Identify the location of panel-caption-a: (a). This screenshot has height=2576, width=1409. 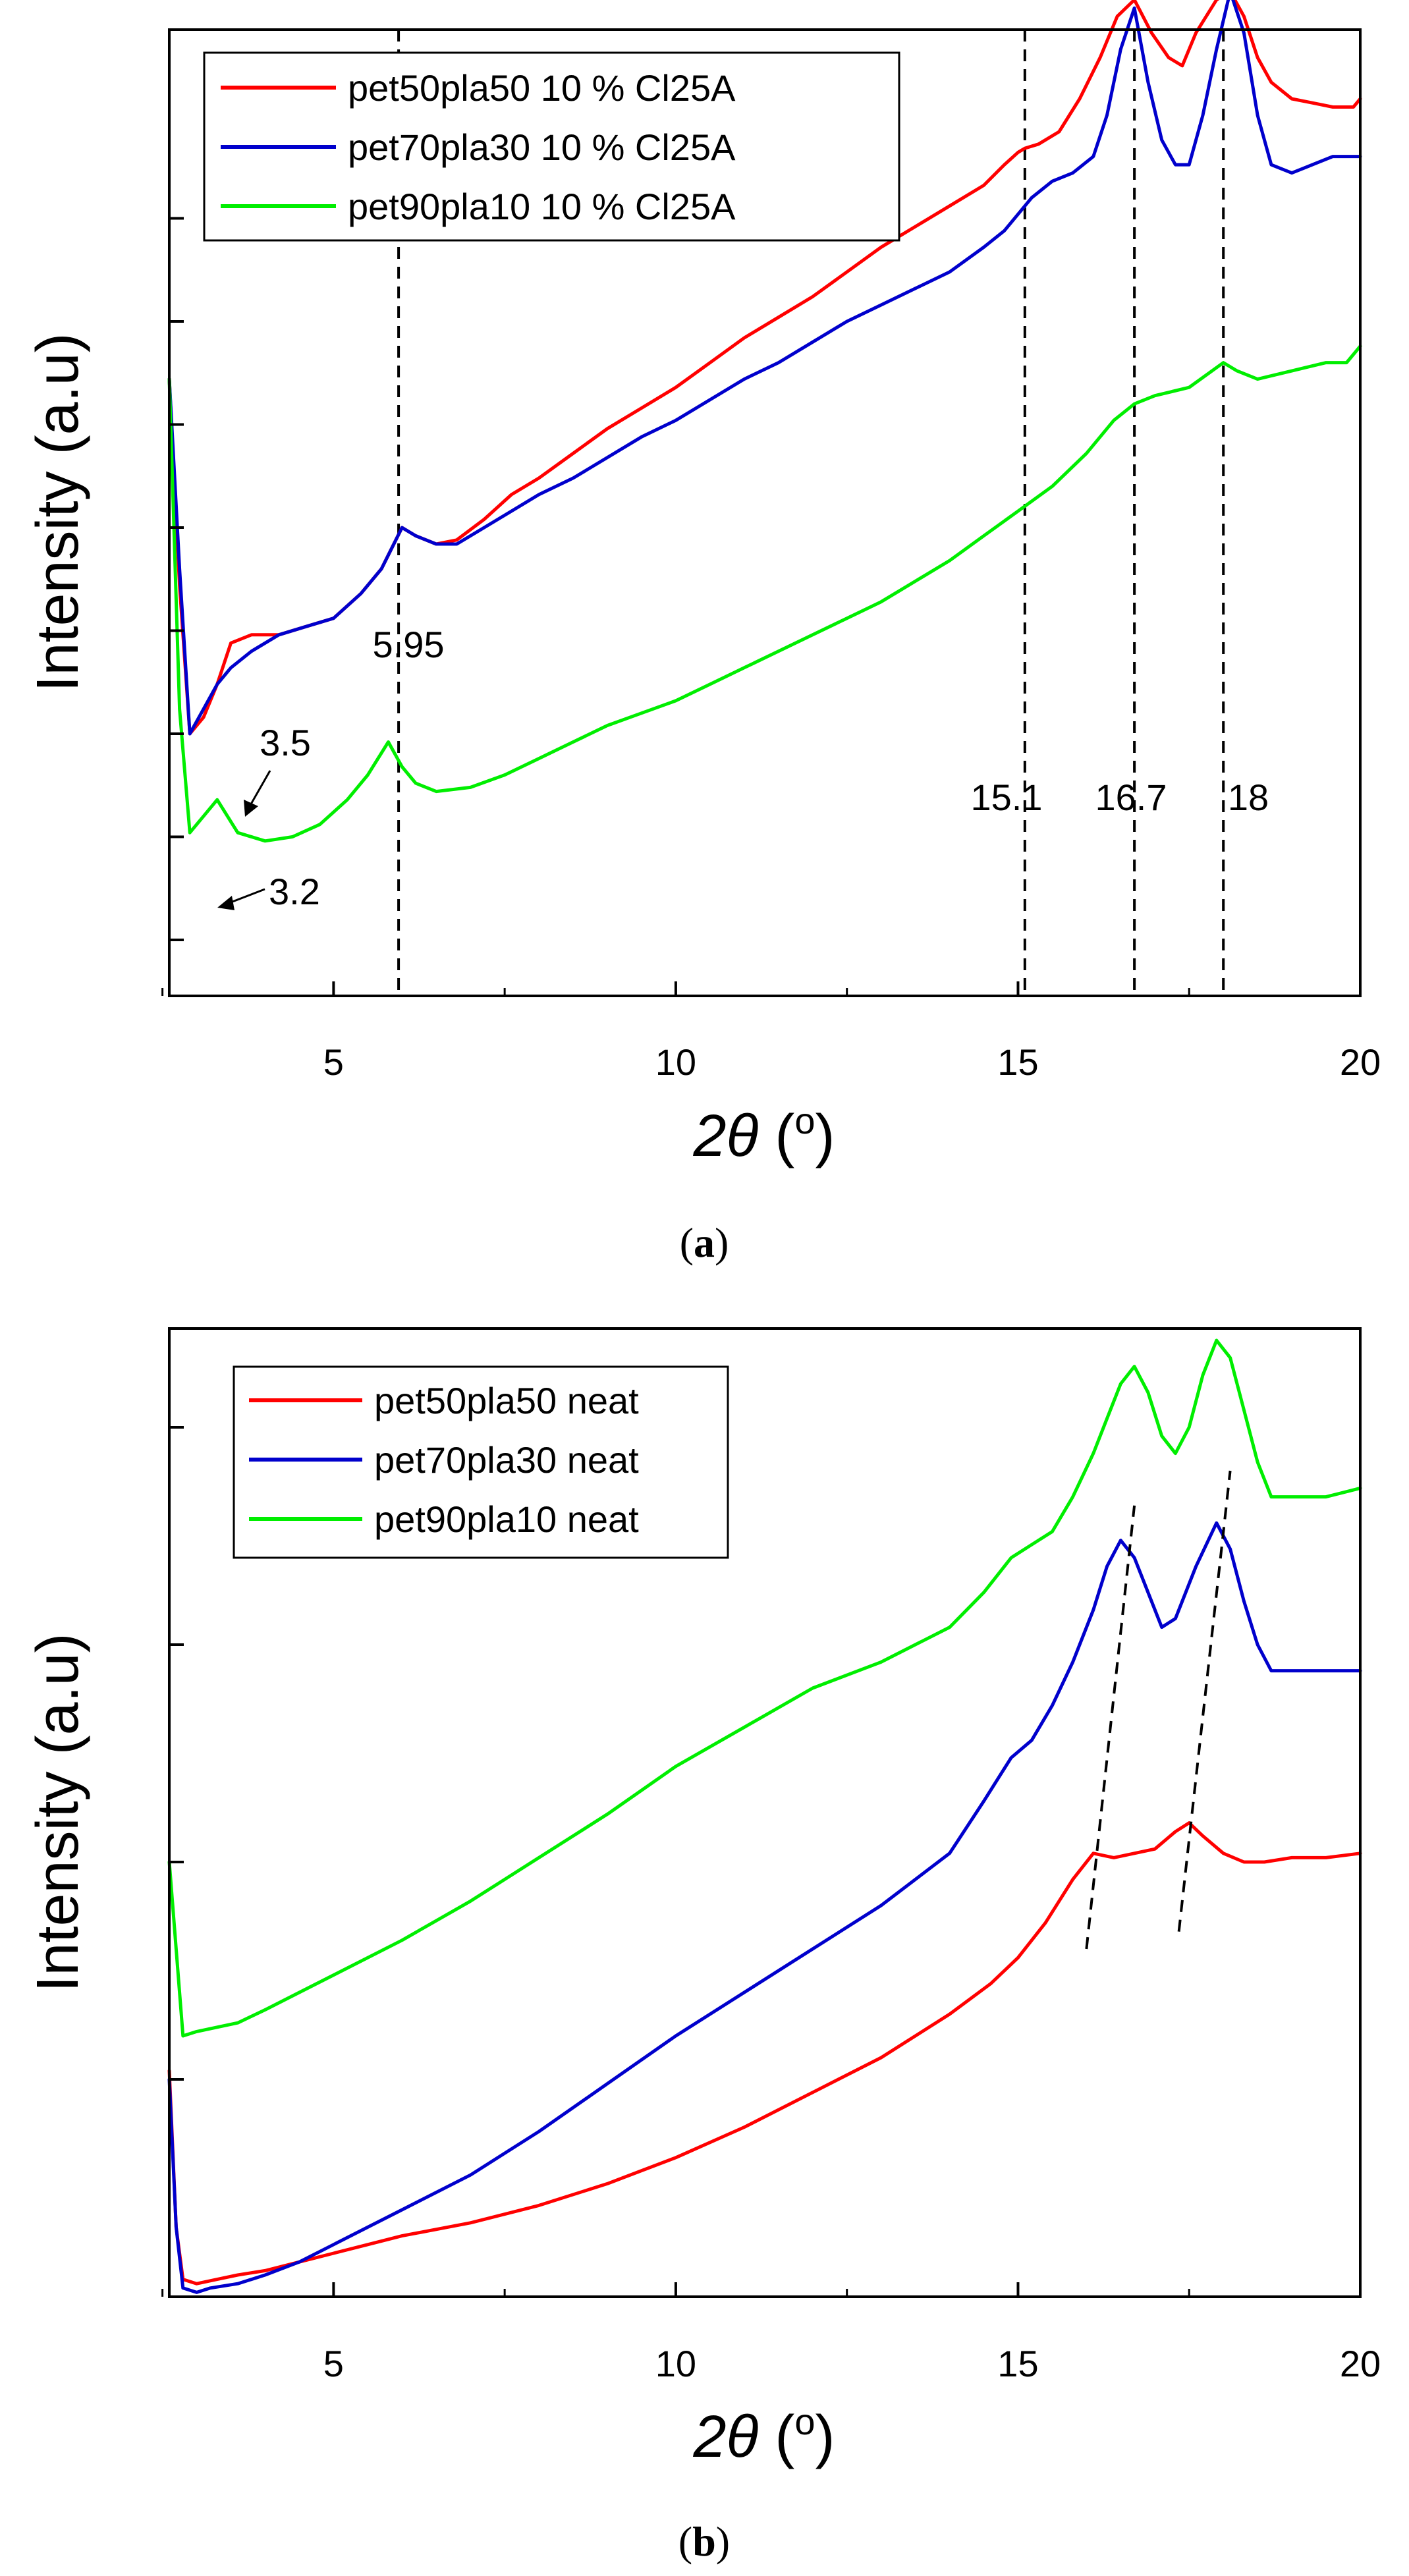
(704, 1242).